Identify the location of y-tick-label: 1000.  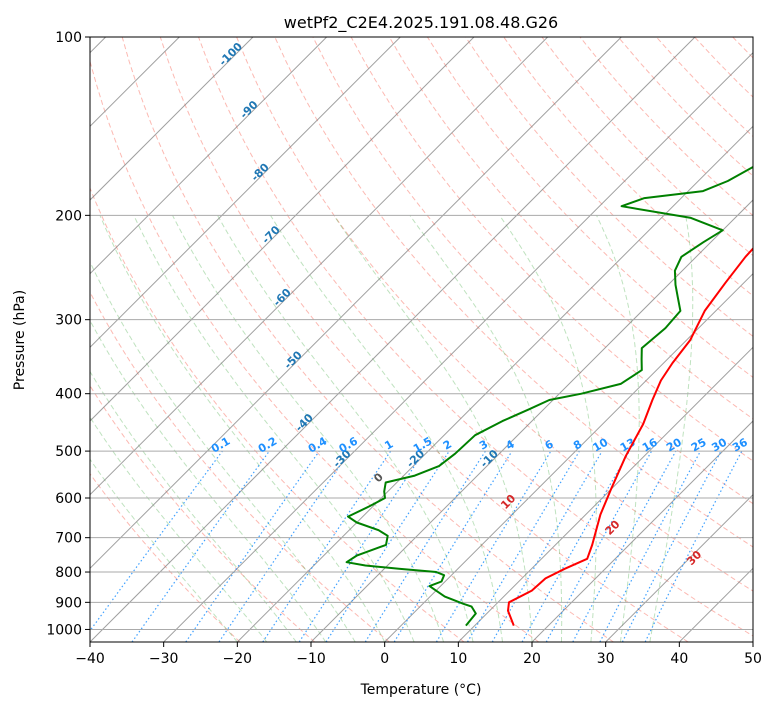
(64, 630).